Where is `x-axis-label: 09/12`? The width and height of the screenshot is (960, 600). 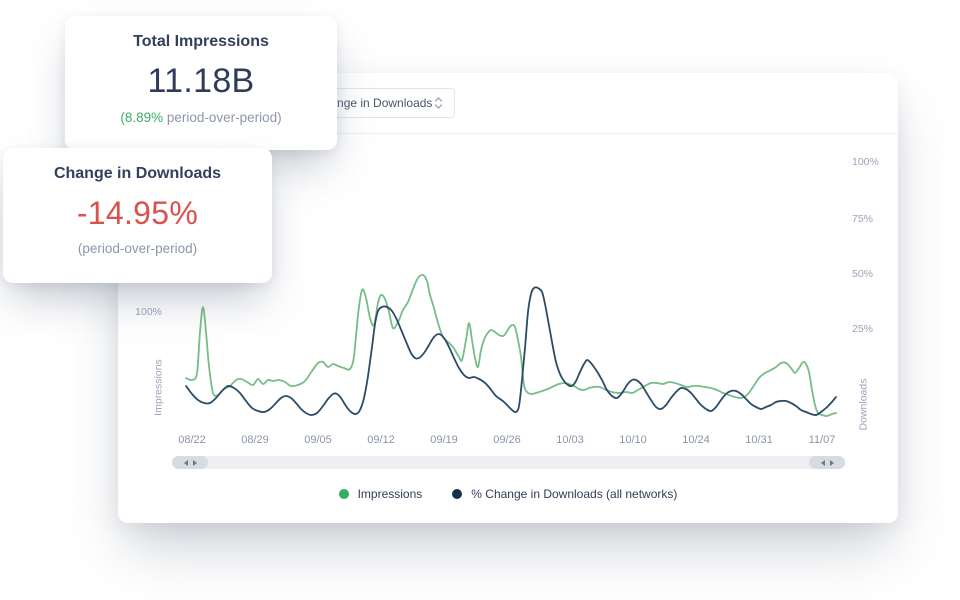 x-axis-label: 09/12 is located at coordinates (381, 440).